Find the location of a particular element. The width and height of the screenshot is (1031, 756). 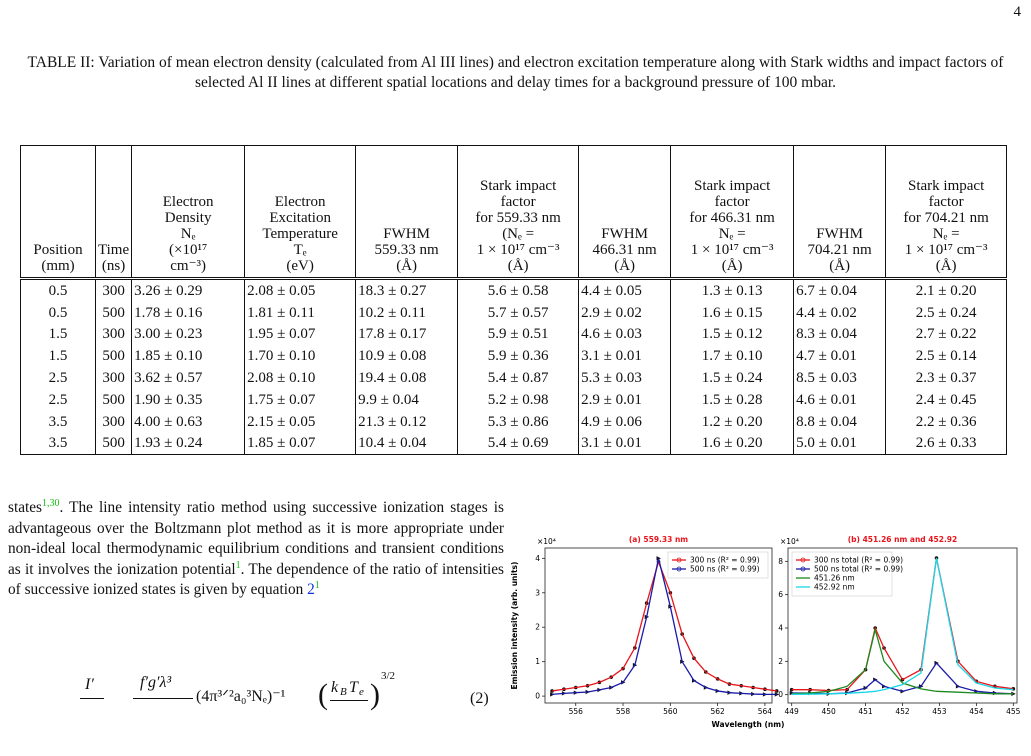

x-tick-label: 562 is located at coordinates (717, 711).